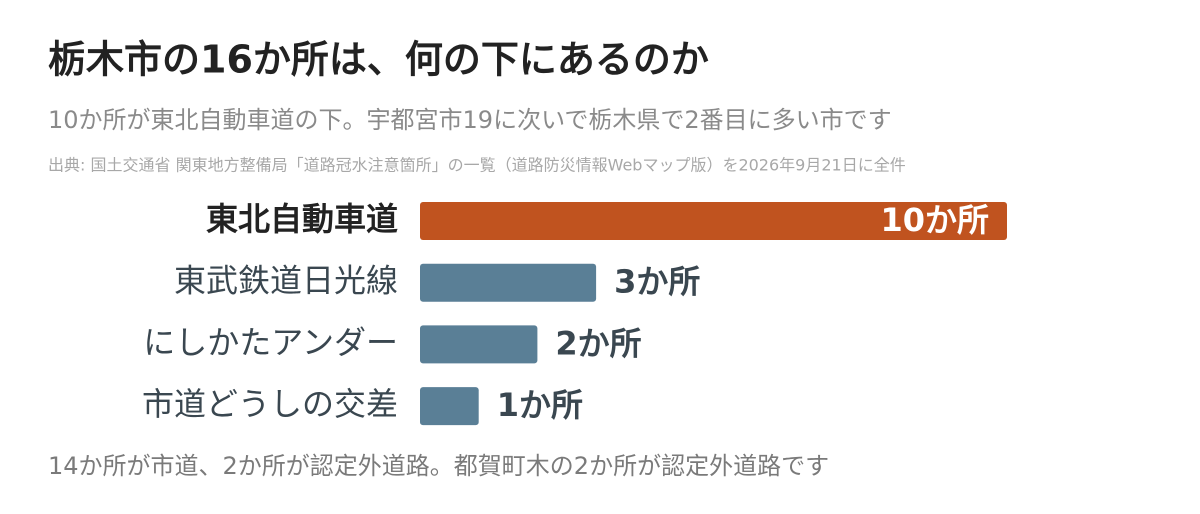  Describe the element at coordinates (286, 281) in the screenshot. I see `category-label: 東武鉄道日光線` at that location.